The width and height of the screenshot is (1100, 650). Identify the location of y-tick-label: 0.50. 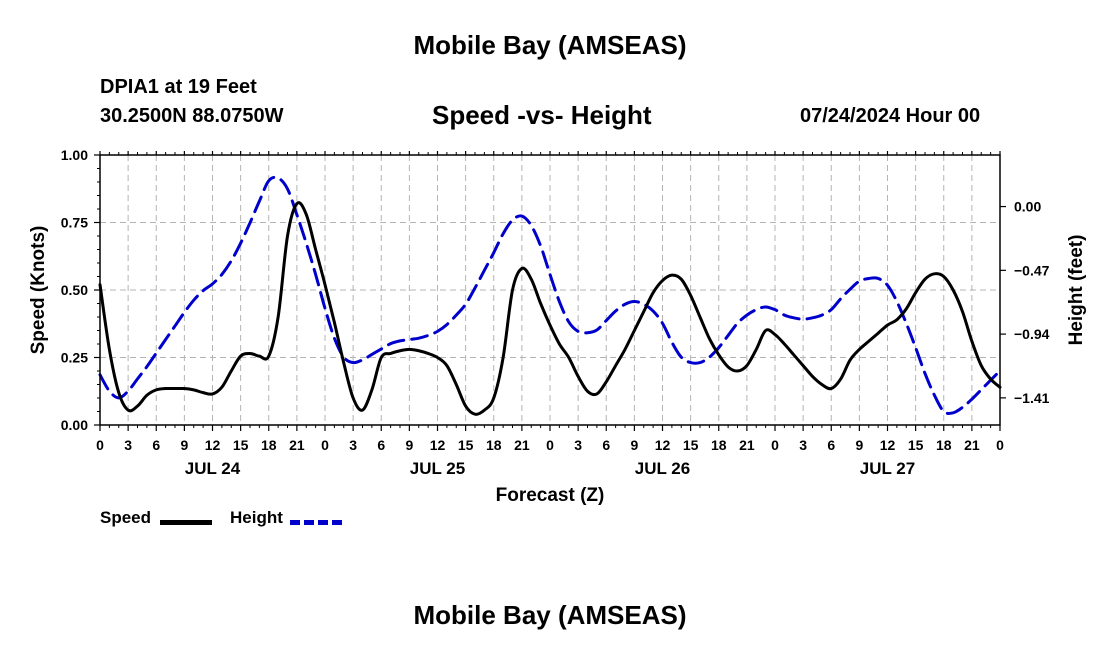
(74, 290).